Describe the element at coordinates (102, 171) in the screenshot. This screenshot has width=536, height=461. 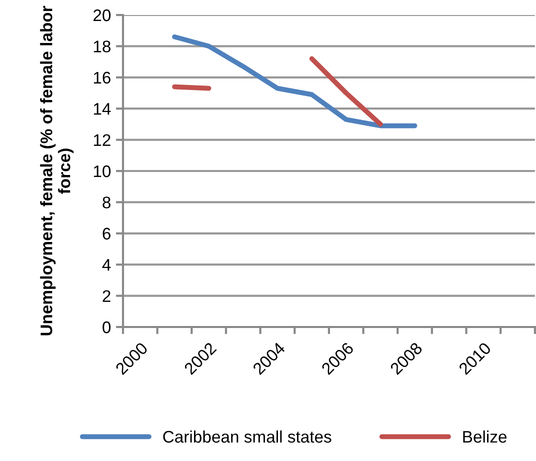
I see `y-tick-label: 10` at that location.